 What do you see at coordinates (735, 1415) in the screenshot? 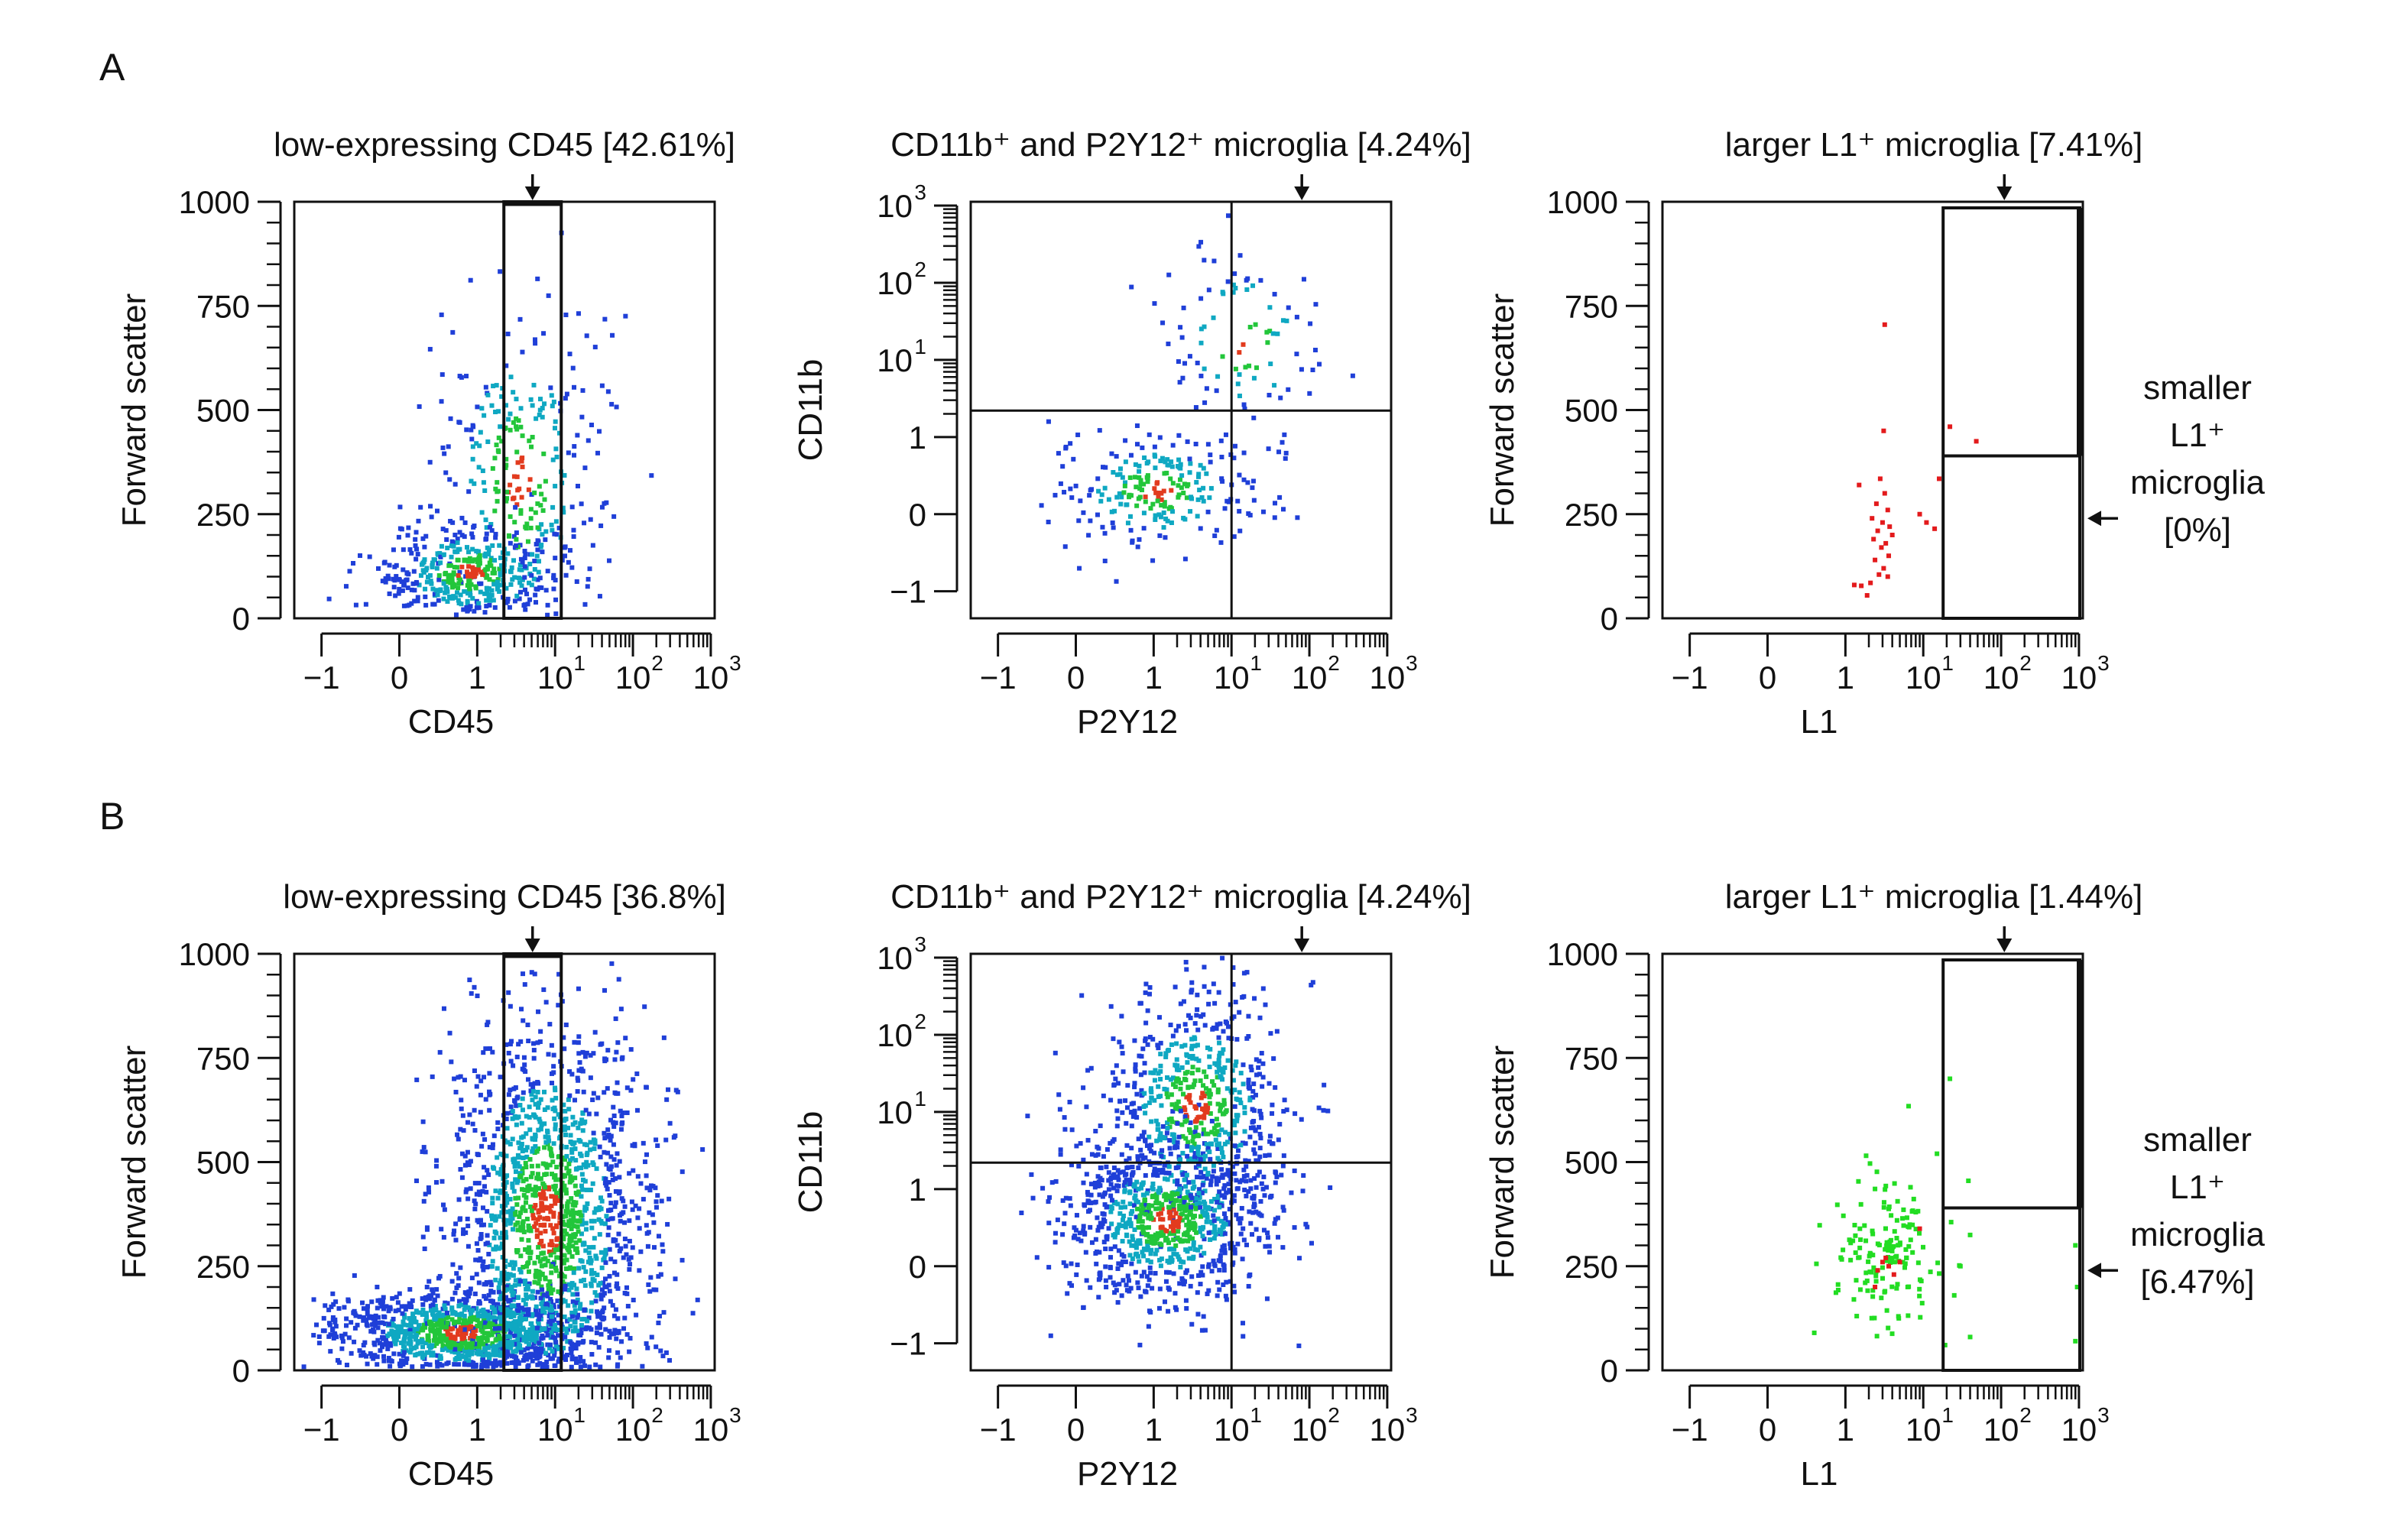
I see `x-tick-exponent: 3` at bounding box center [735, 1415].